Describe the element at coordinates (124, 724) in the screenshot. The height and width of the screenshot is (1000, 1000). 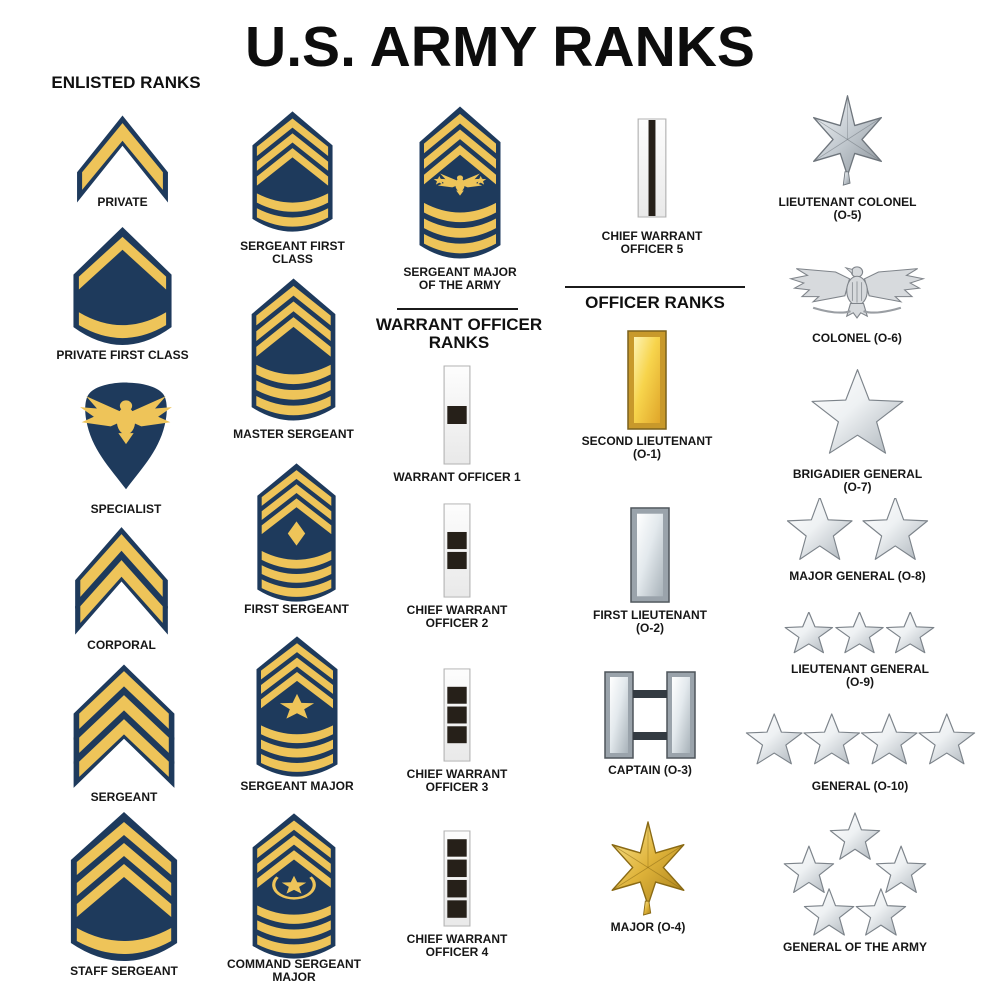
I see `sergeant-insignia` at that location.